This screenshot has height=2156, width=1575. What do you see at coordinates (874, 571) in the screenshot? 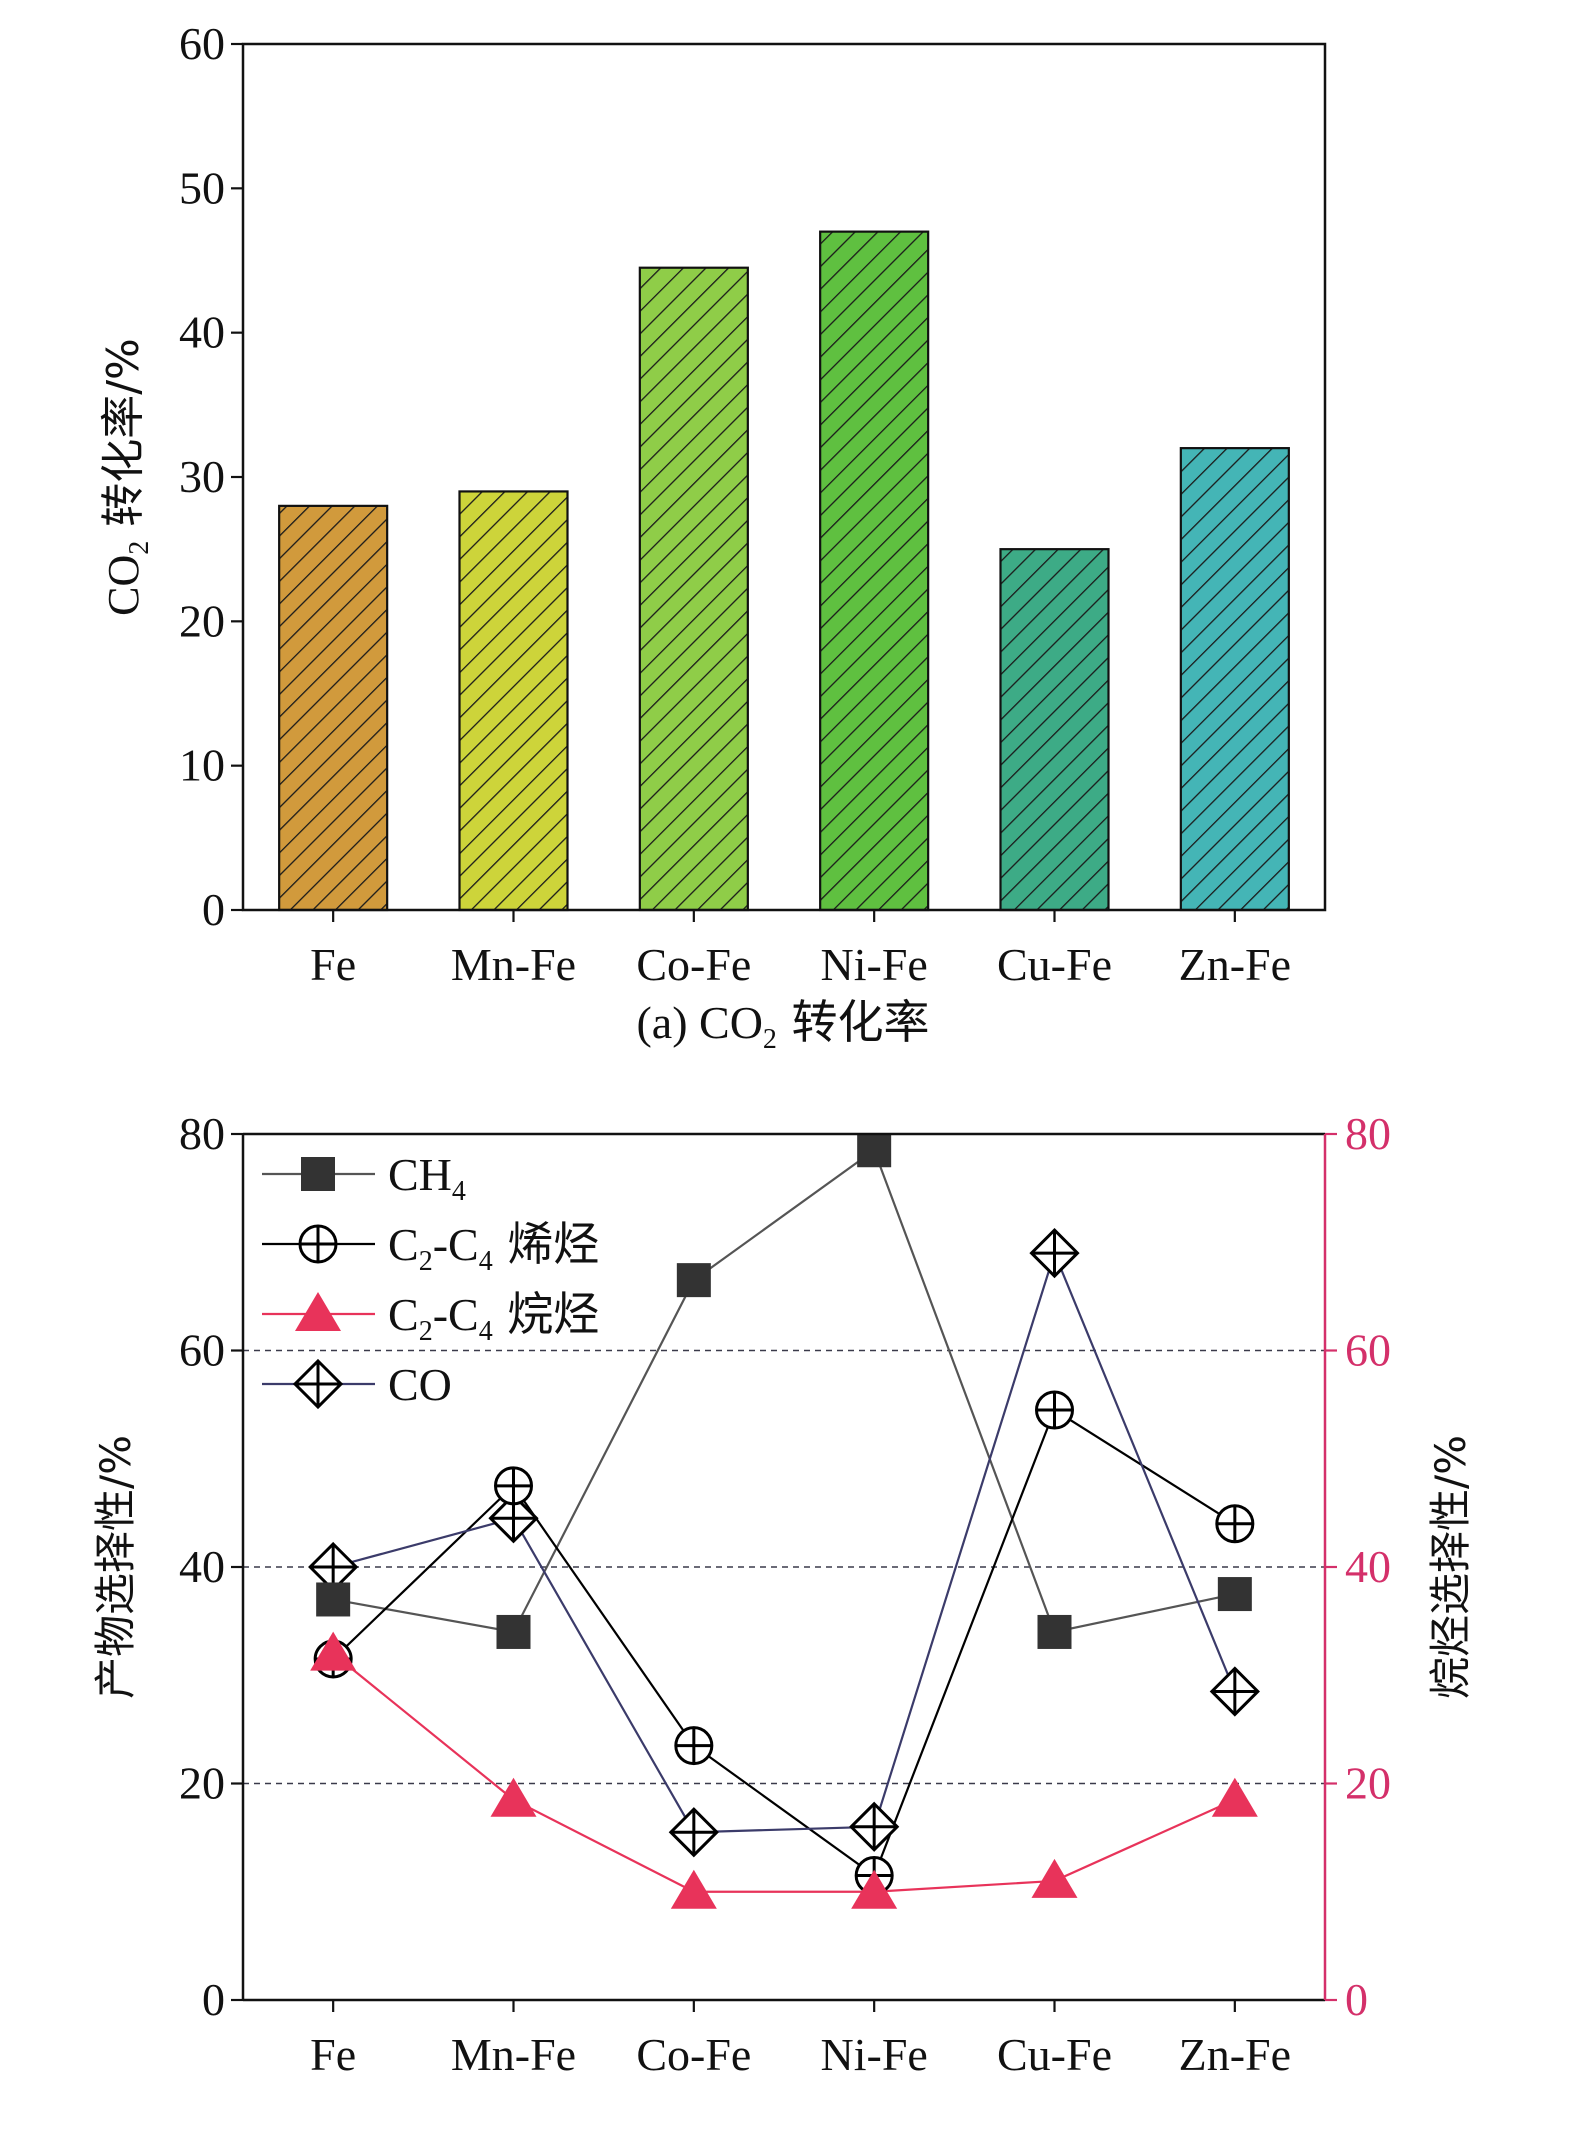
I see `bar-ni-fe` at bounding box center [874, 571].